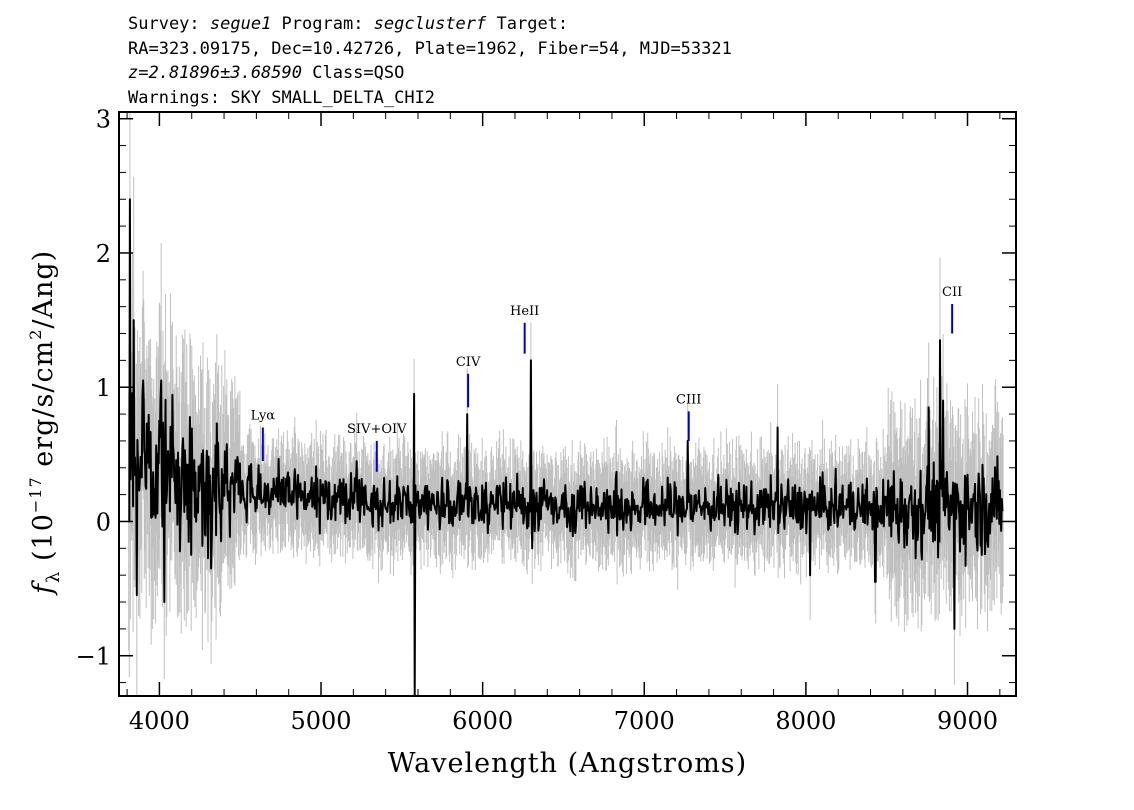 This screenshot has width=1134, height=810. Describe the element at coordinates (527, 24) in the screenshot. I see `target-label: Target:` at that location.